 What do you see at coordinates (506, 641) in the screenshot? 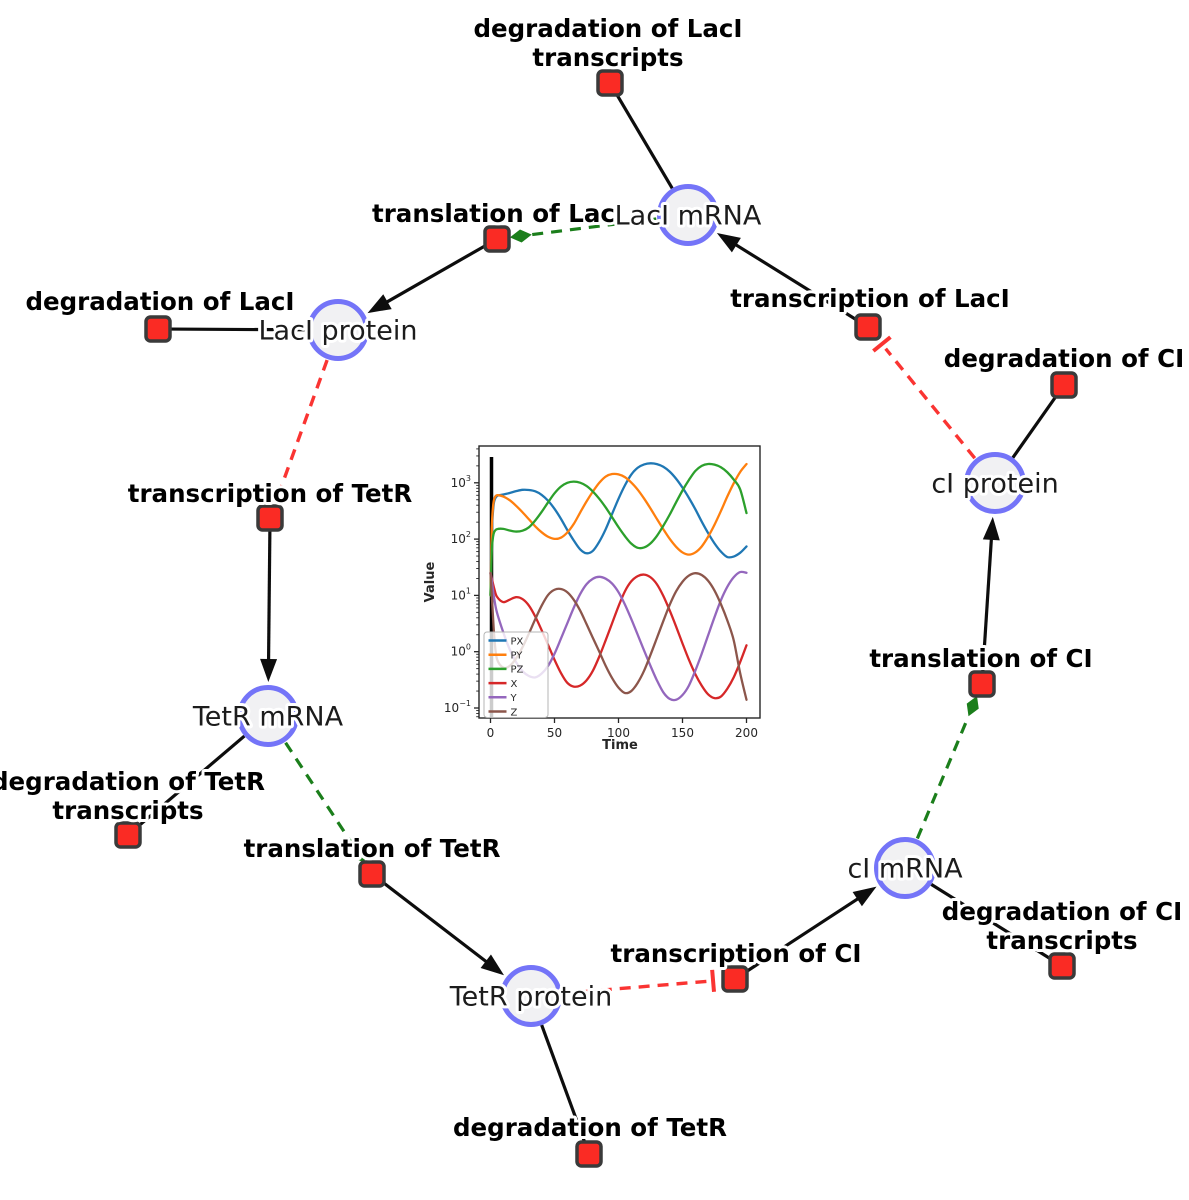
I see `legend-entry-px: PX` at bounding box center [506, 641].